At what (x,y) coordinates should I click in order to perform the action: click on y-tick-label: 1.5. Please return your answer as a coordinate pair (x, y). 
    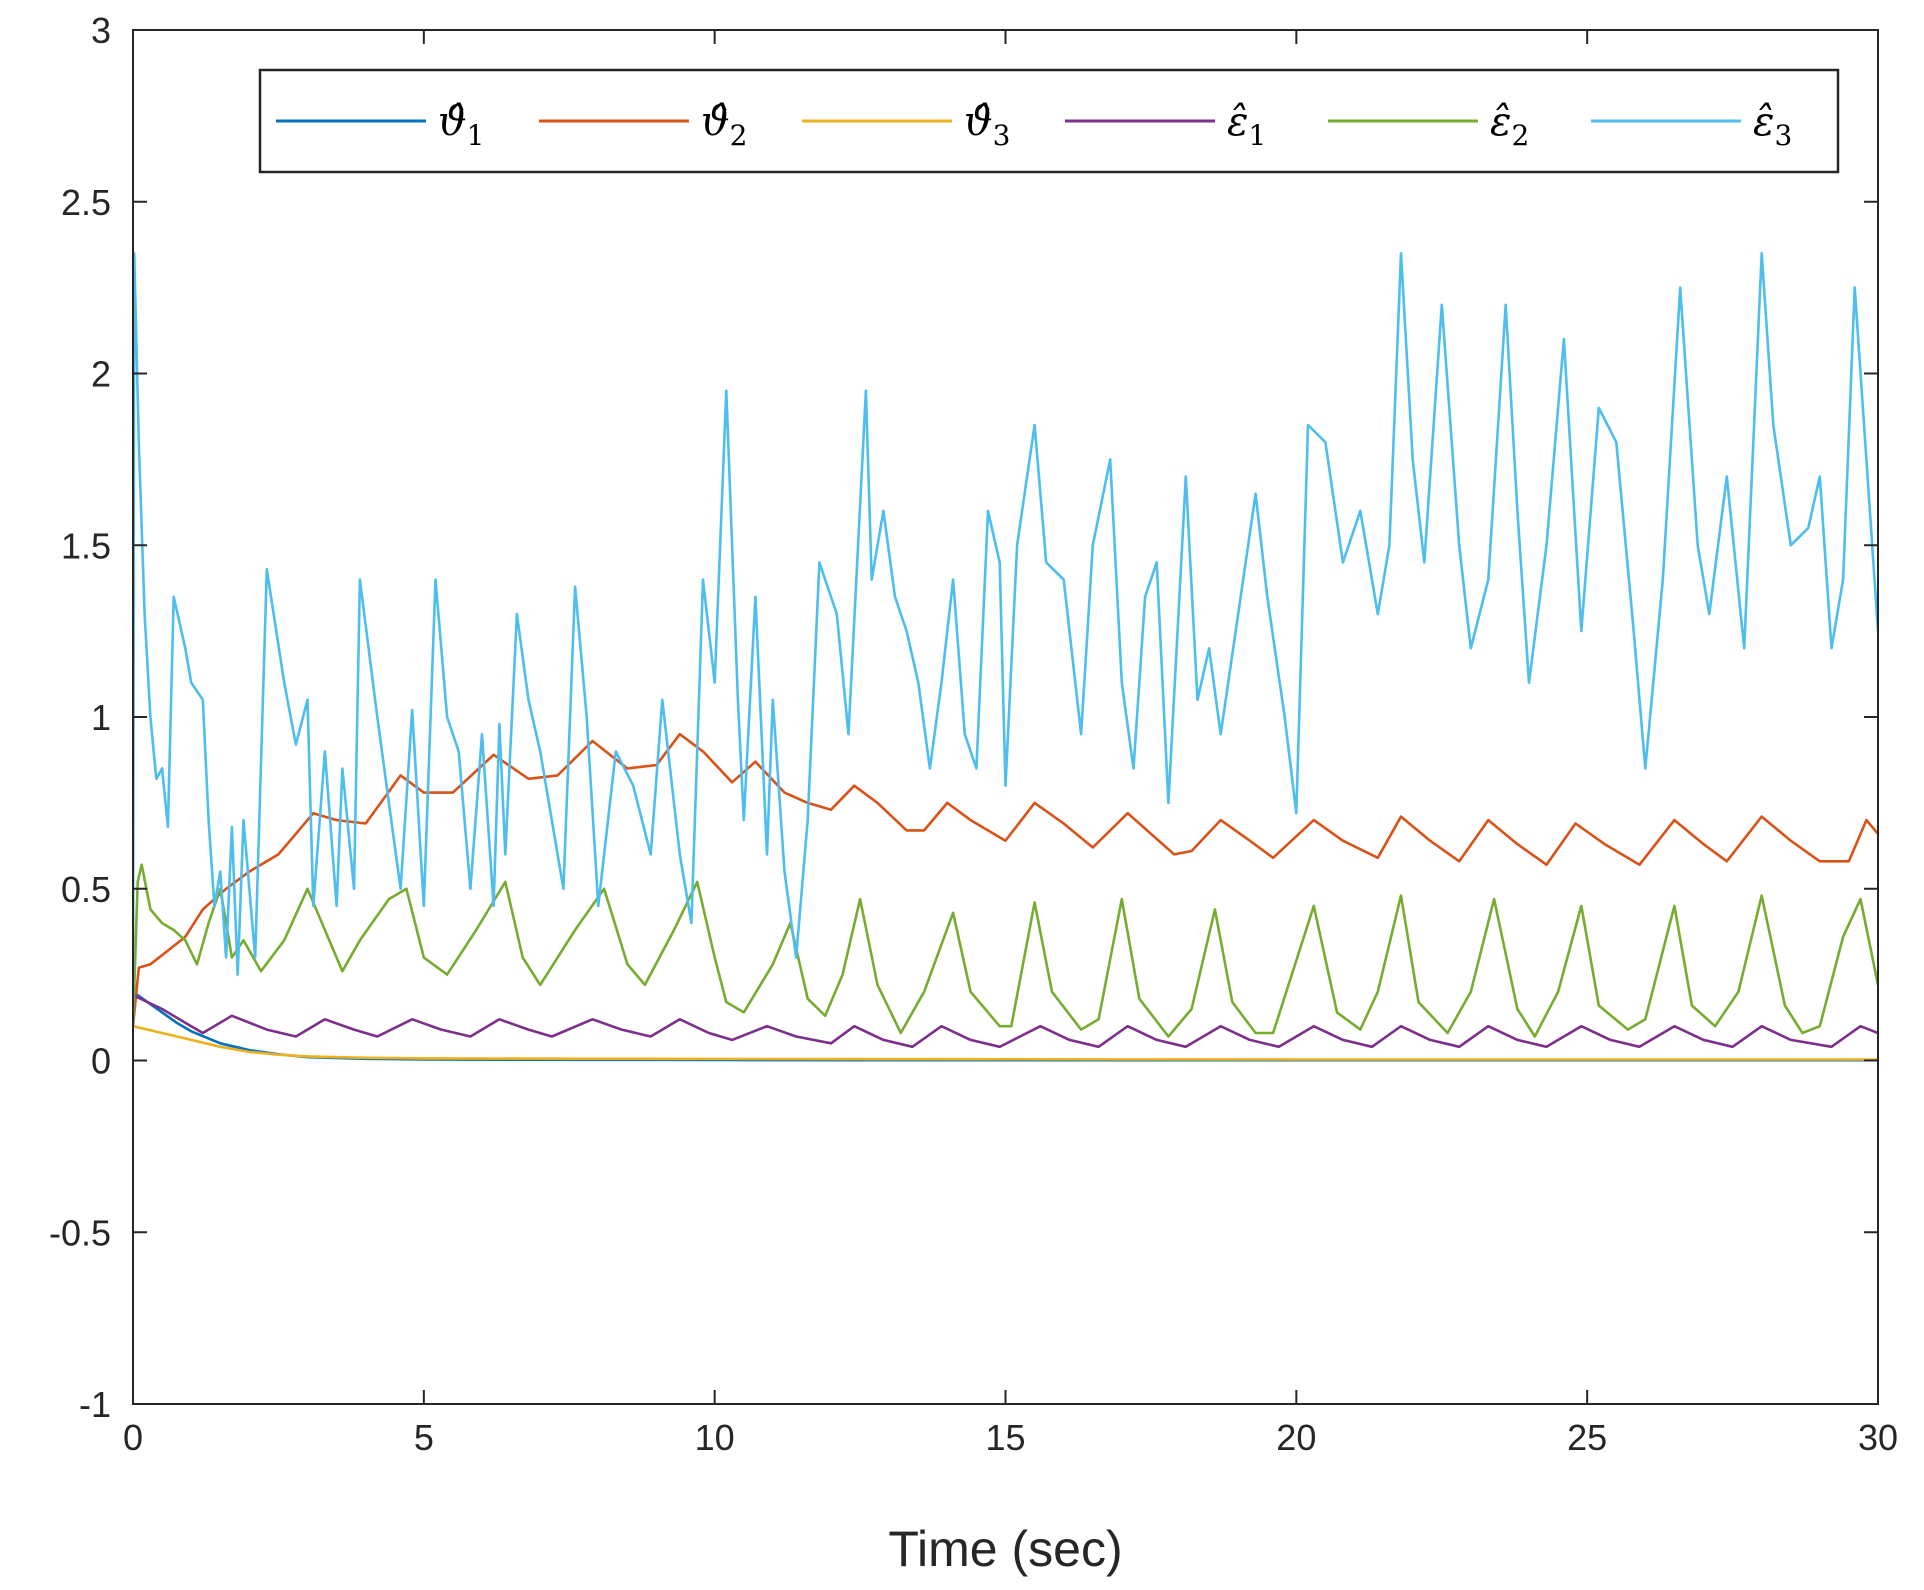
    Looking at the image, I should click on (86, 545).